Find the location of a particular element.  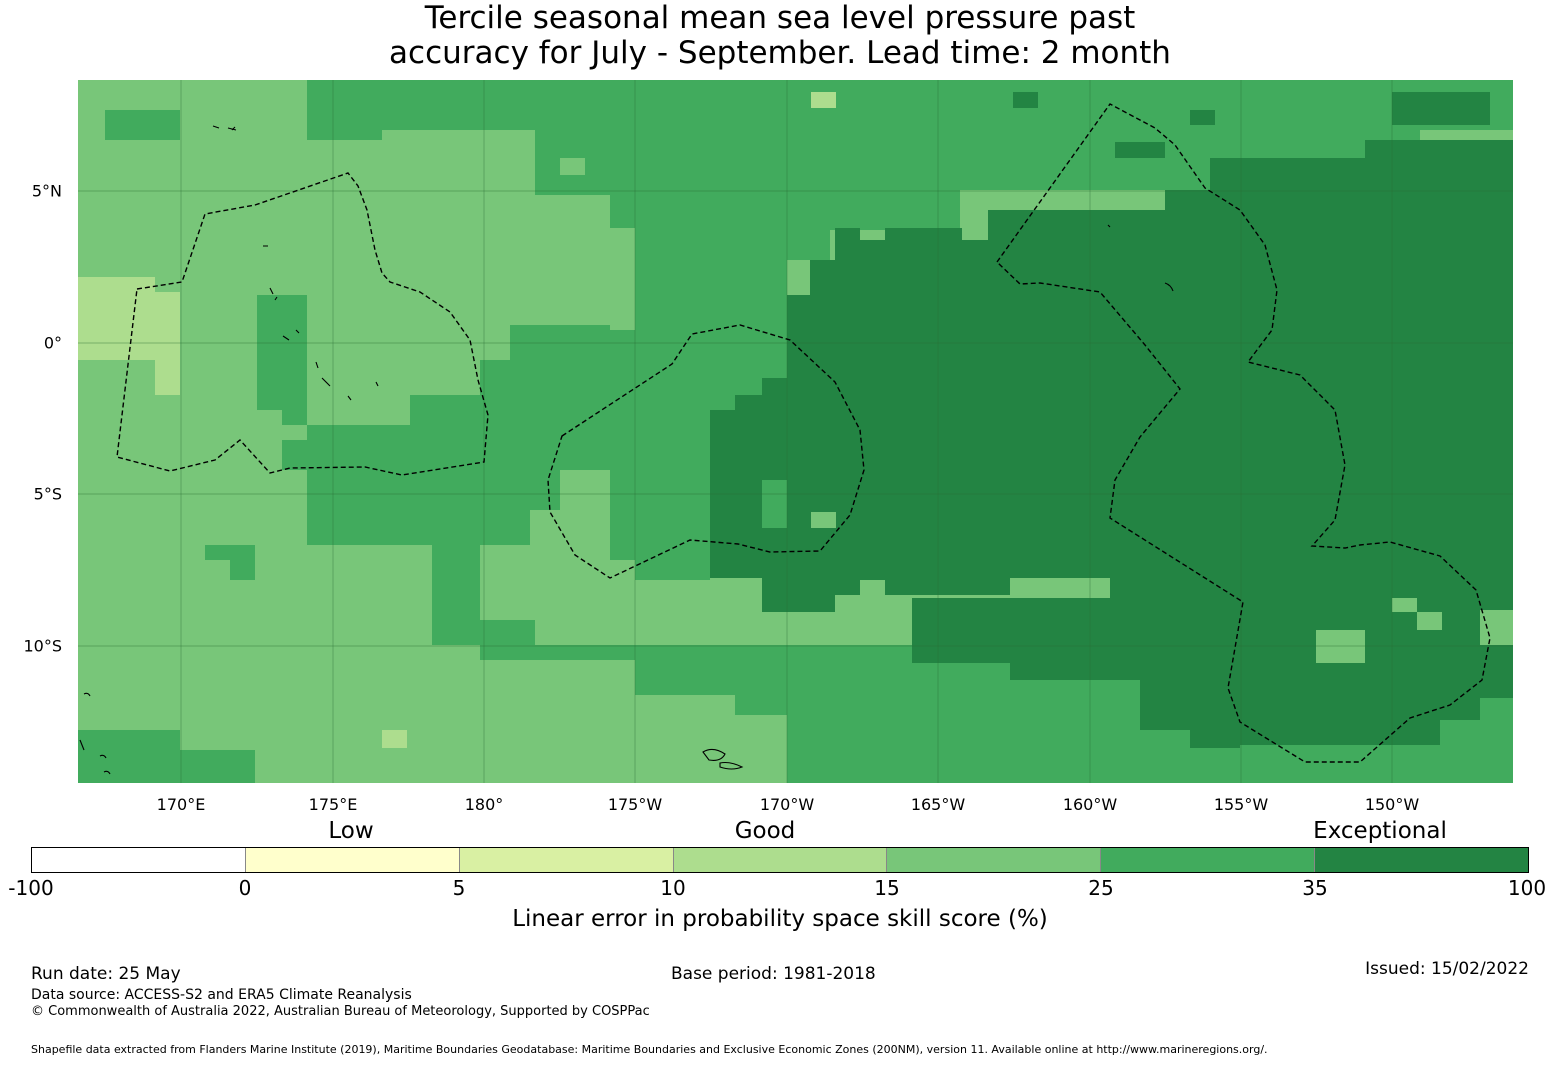

eez-boundary-central is located at coordinates (706, 451).